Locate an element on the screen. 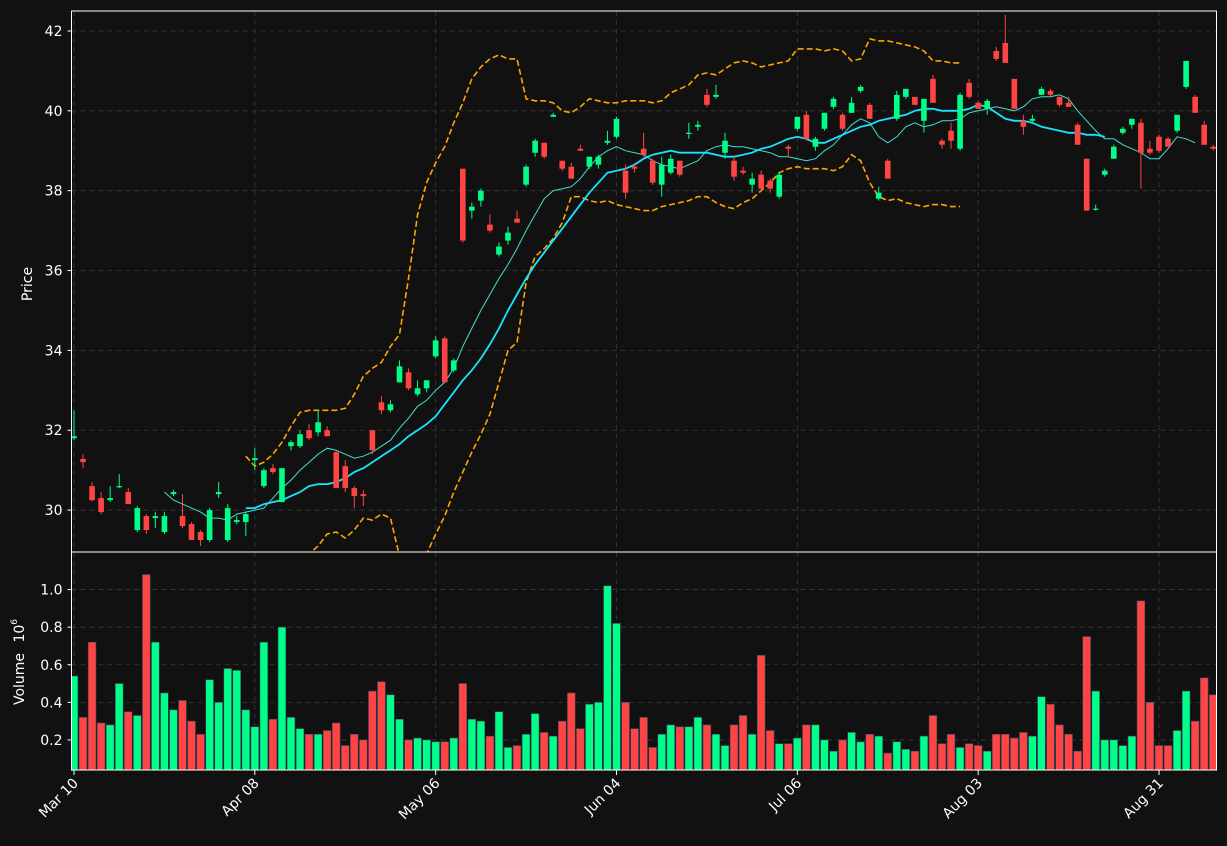  price-tick-label: 38 is located at coordinates (54, 192).